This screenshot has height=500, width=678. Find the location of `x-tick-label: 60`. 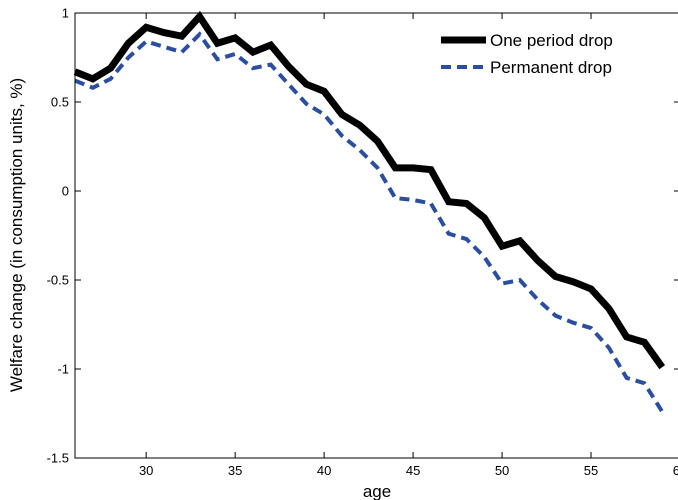

x-tick-label: 60 is located at coordinates (675, 470).